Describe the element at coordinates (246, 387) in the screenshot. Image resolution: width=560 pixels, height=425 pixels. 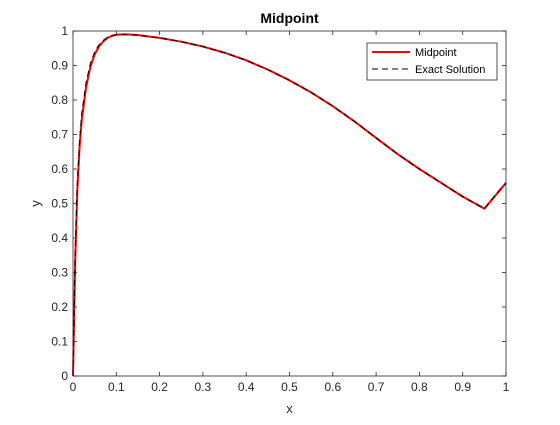
I see `x-tick-label: 0.4` at that location.